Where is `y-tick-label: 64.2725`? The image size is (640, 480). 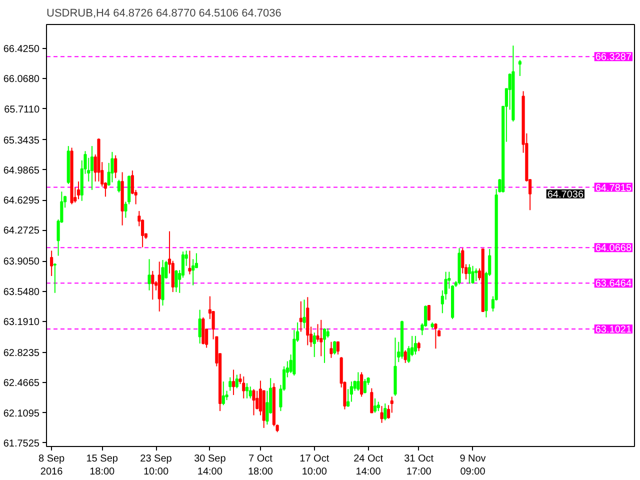 y-tick-label: 64.2725 is located at coordinates (21, 231).